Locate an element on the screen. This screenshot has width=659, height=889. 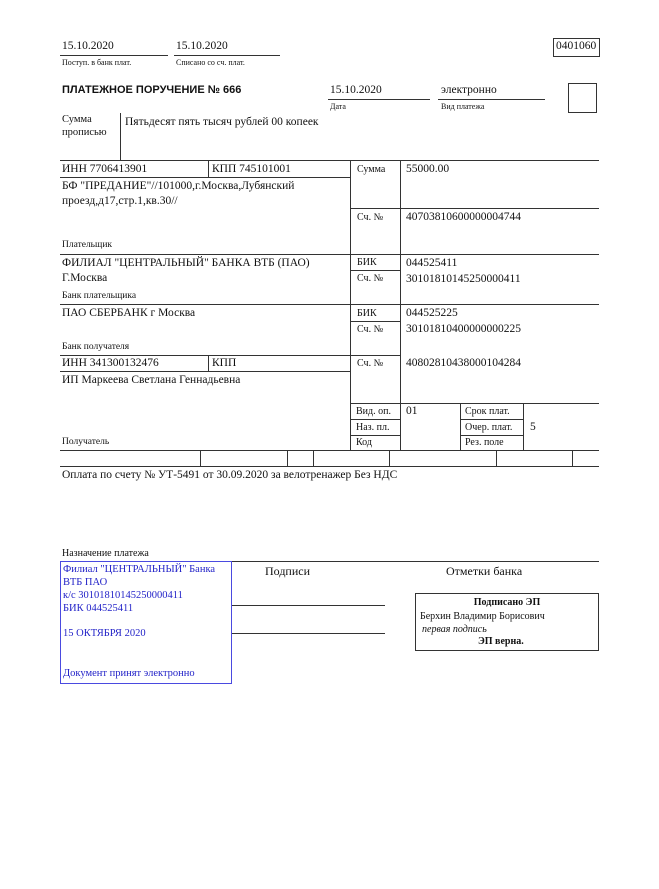
payer-name: БФ "ПРЕДАНИЕ"//101000,г.Москва,Лубянский is located at coordinates (178, 186).